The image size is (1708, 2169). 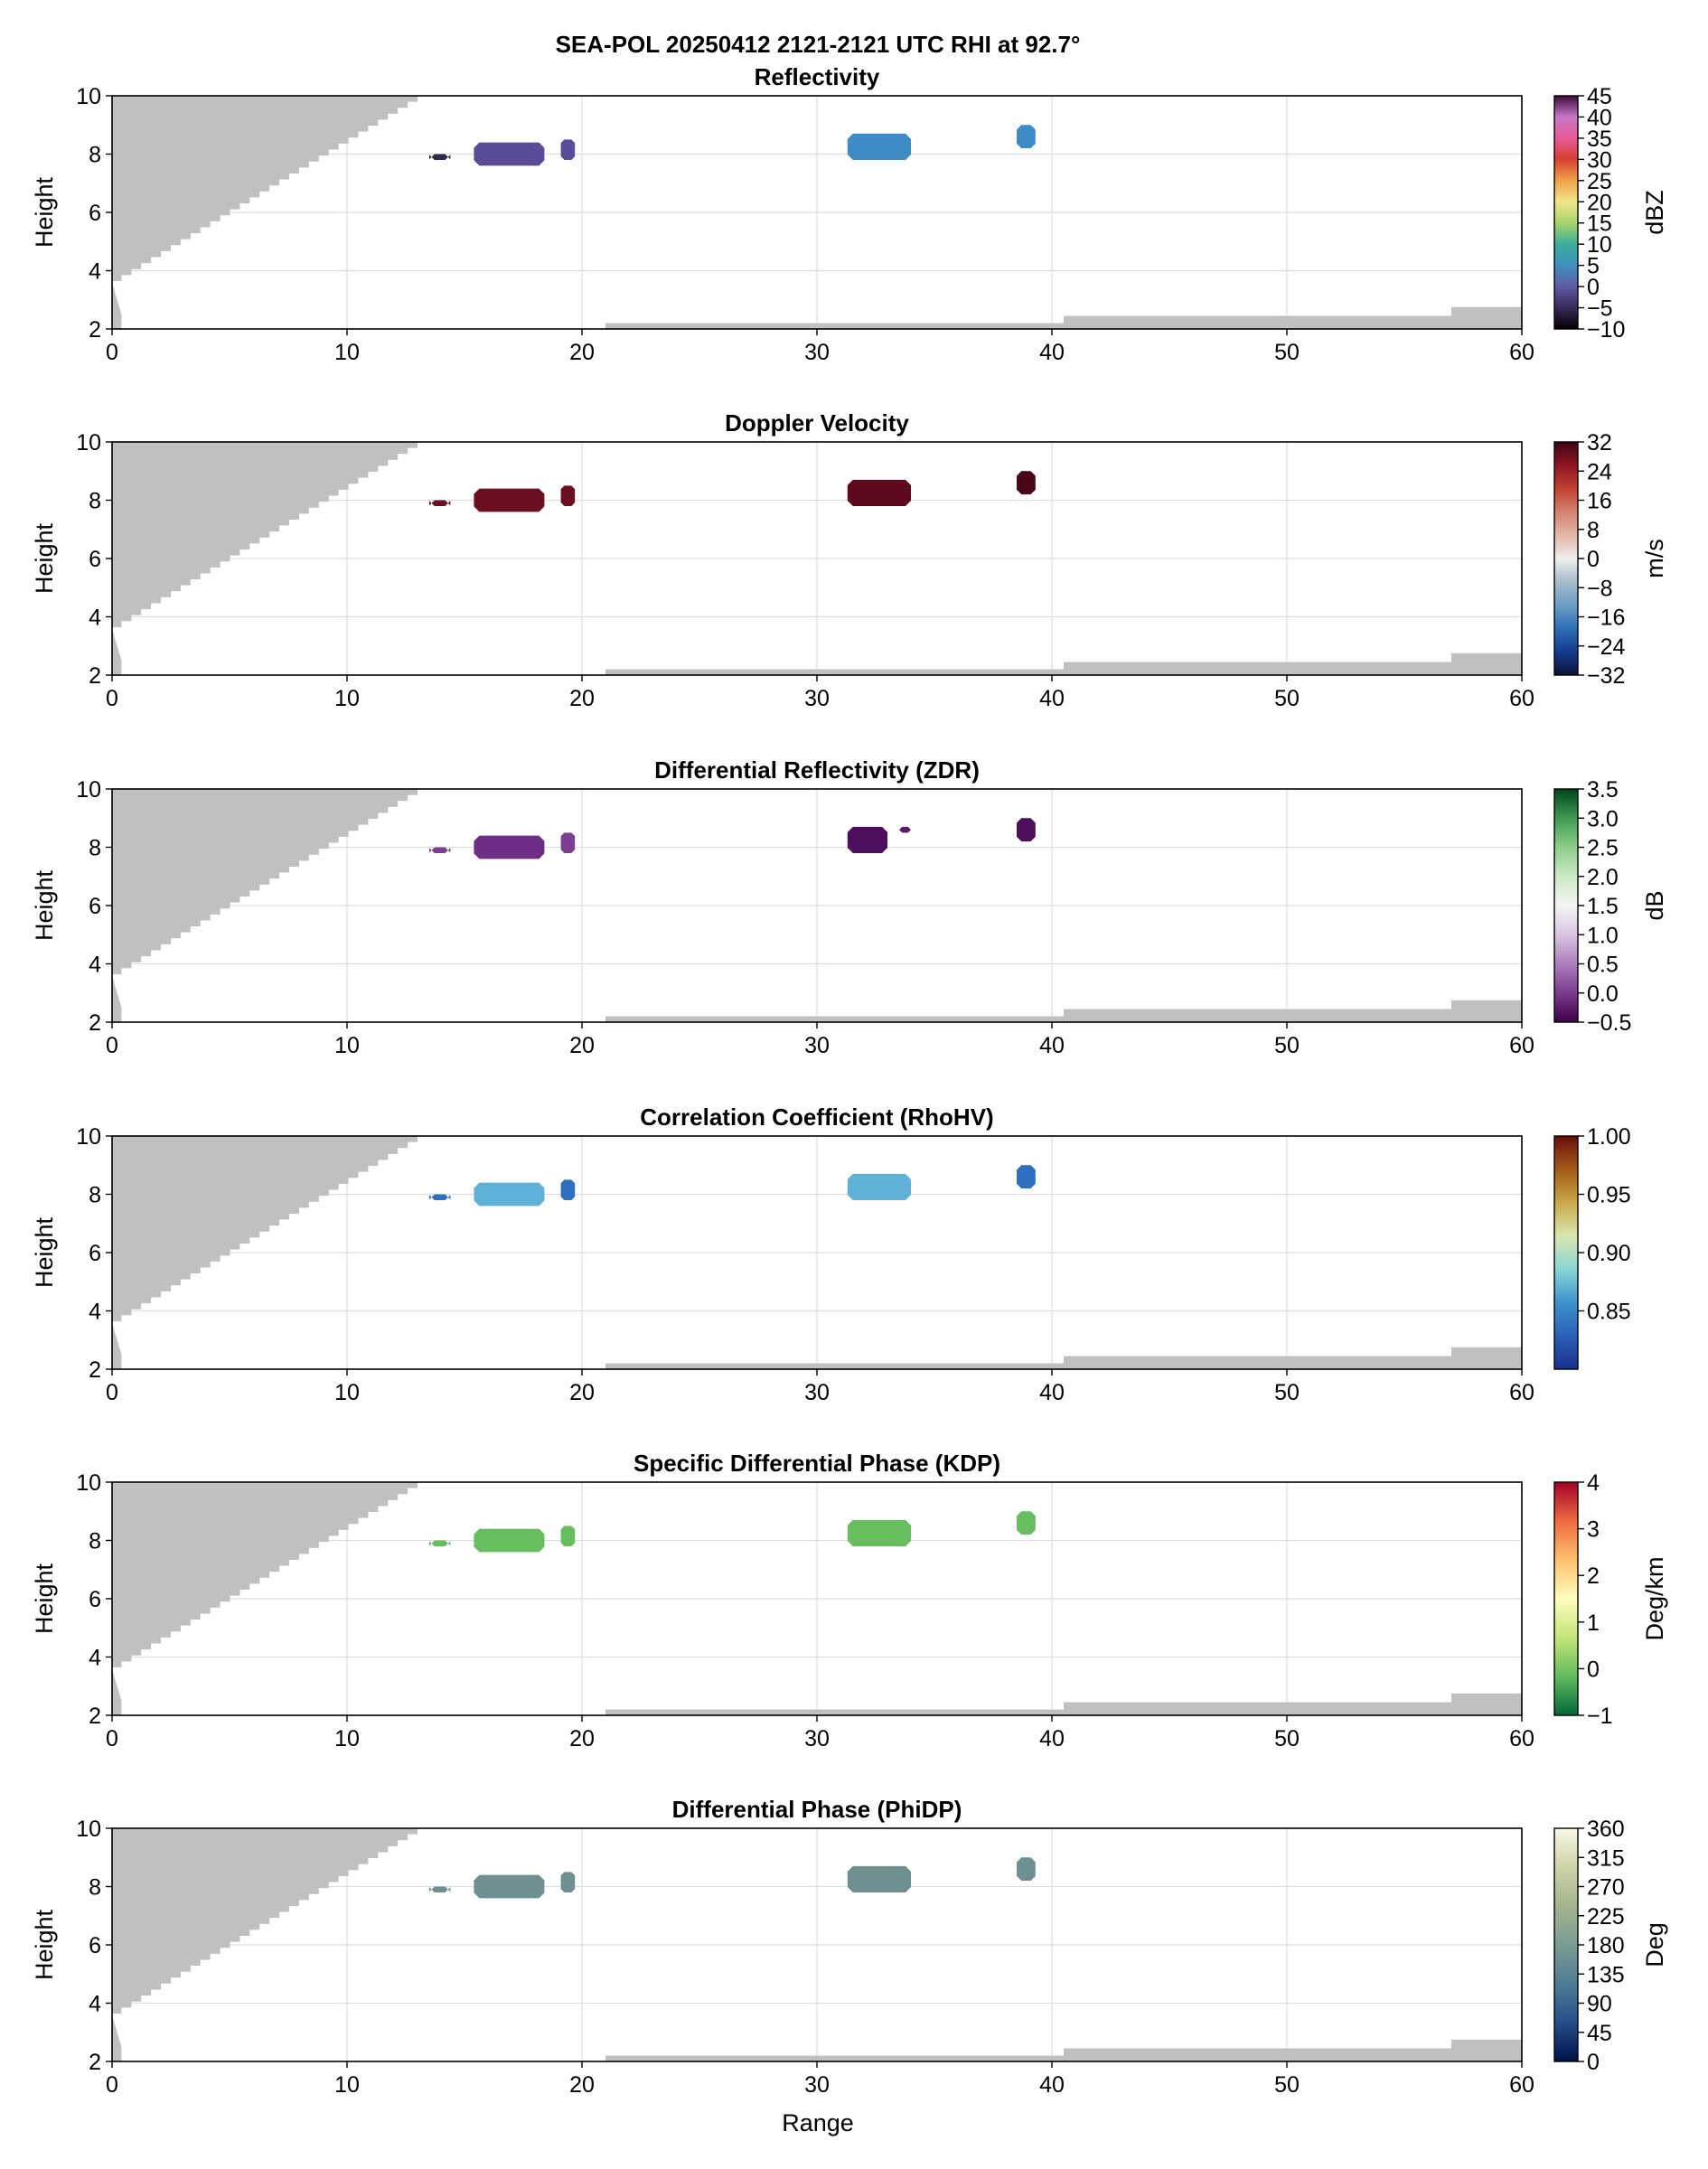 I want to click on colorbar-tick-label: 180, so click(x=1606, y=1946).